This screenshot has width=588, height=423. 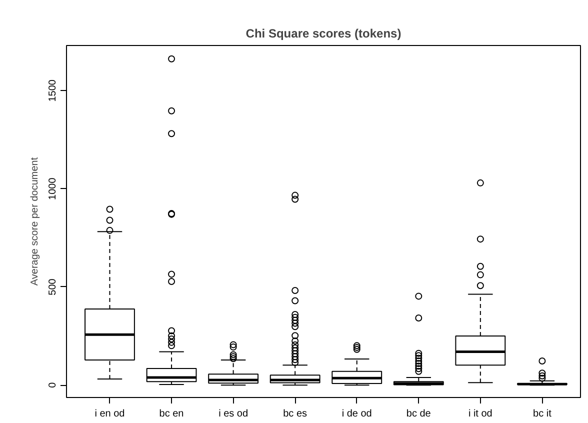 I want to click on x-tick-label: bc en, so click(x=171, y=414).